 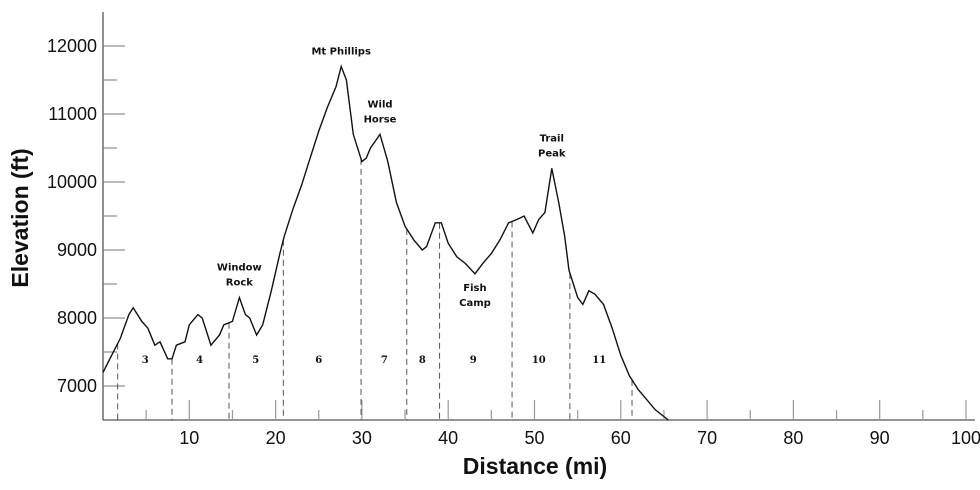 What do you see at coordinates (77, 386) in the screenshot?
I see `y-tick-label: 7000` at bounding box center [77, 386].